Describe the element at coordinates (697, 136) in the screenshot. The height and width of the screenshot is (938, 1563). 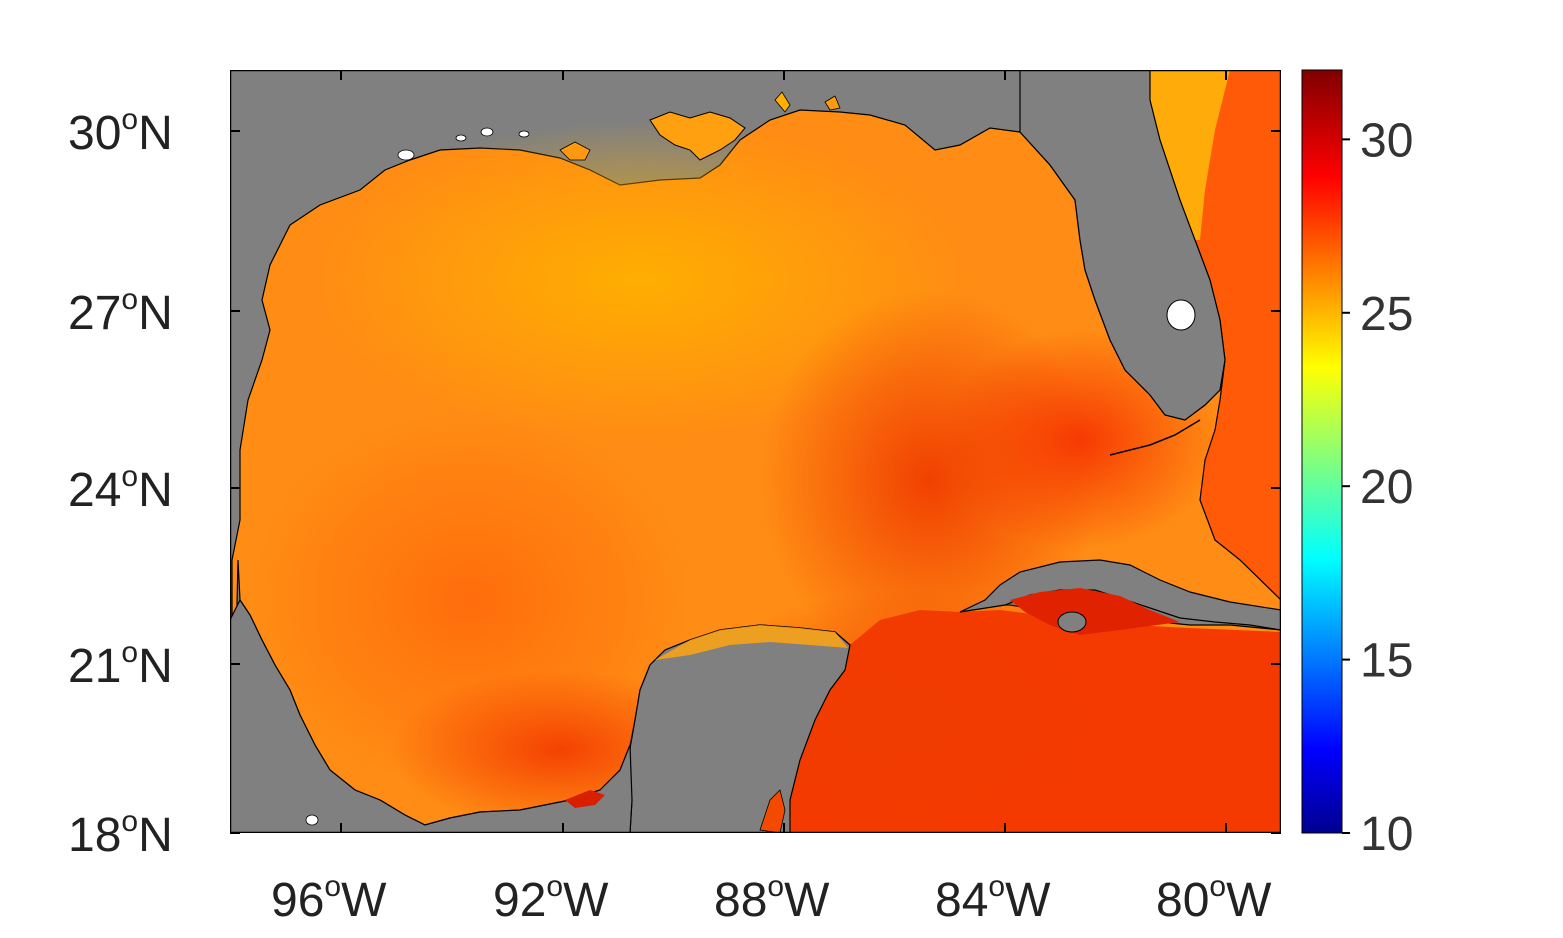
I see `mississippi-delta` at that location.